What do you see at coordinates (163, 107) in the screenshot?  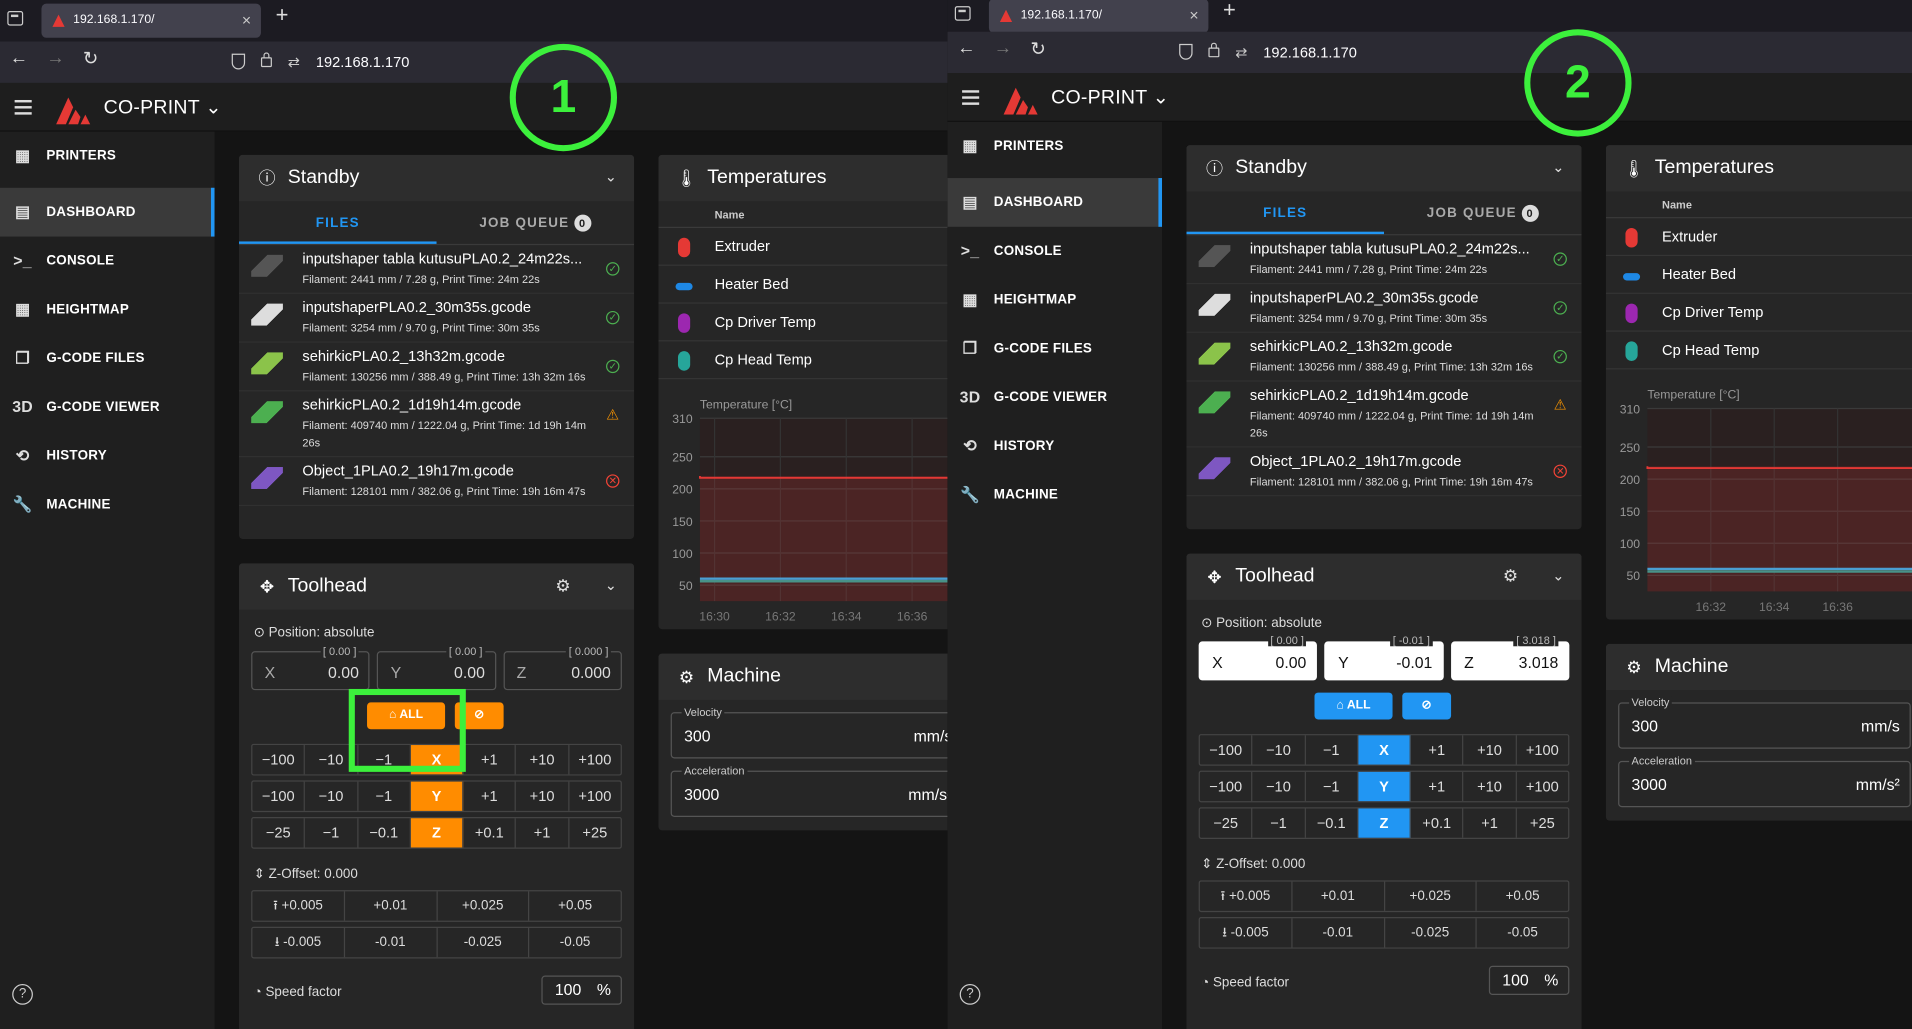 I see `printer-selector: CO-PRINT ⌄` at bounding box center [163, 107].